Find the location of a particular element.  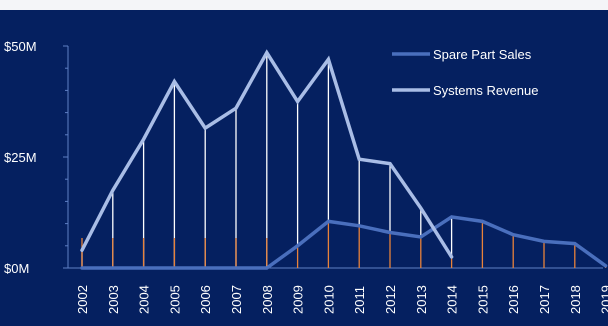

x-tick-label: 2007 is located at coordinates (236, 299).